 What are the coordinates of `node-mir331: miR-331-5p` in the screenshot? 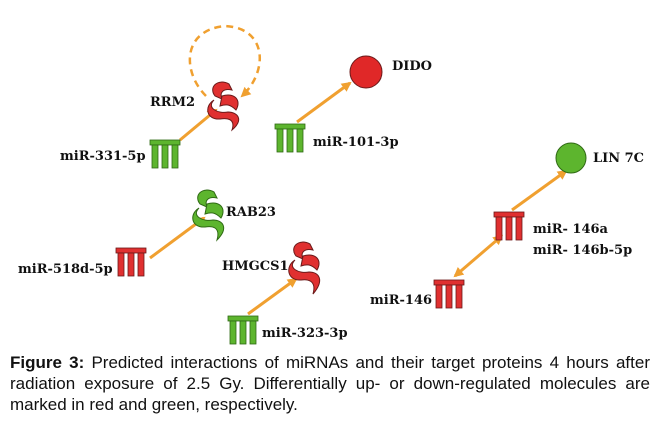 It's located at (120, 154).